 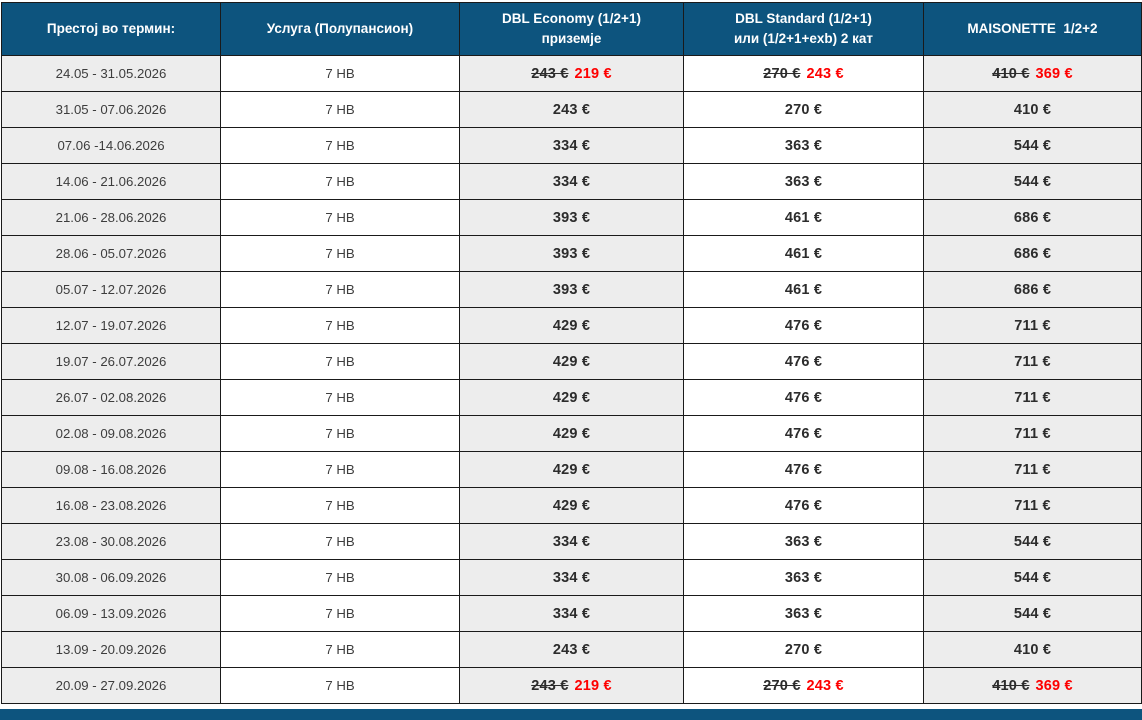 I want to click on header-line: DBL Standard (1/2+1), so click(x=803, y=18).